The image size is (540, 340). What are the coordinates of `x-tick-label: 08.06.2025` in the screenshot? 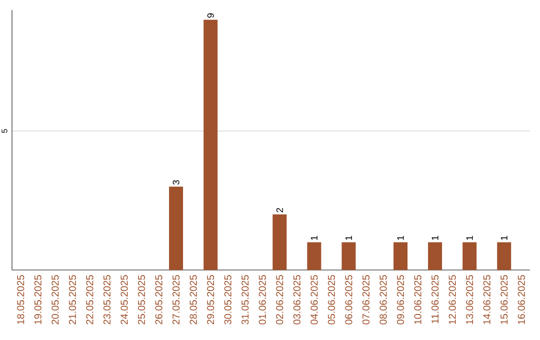 It's located at (383, 299).